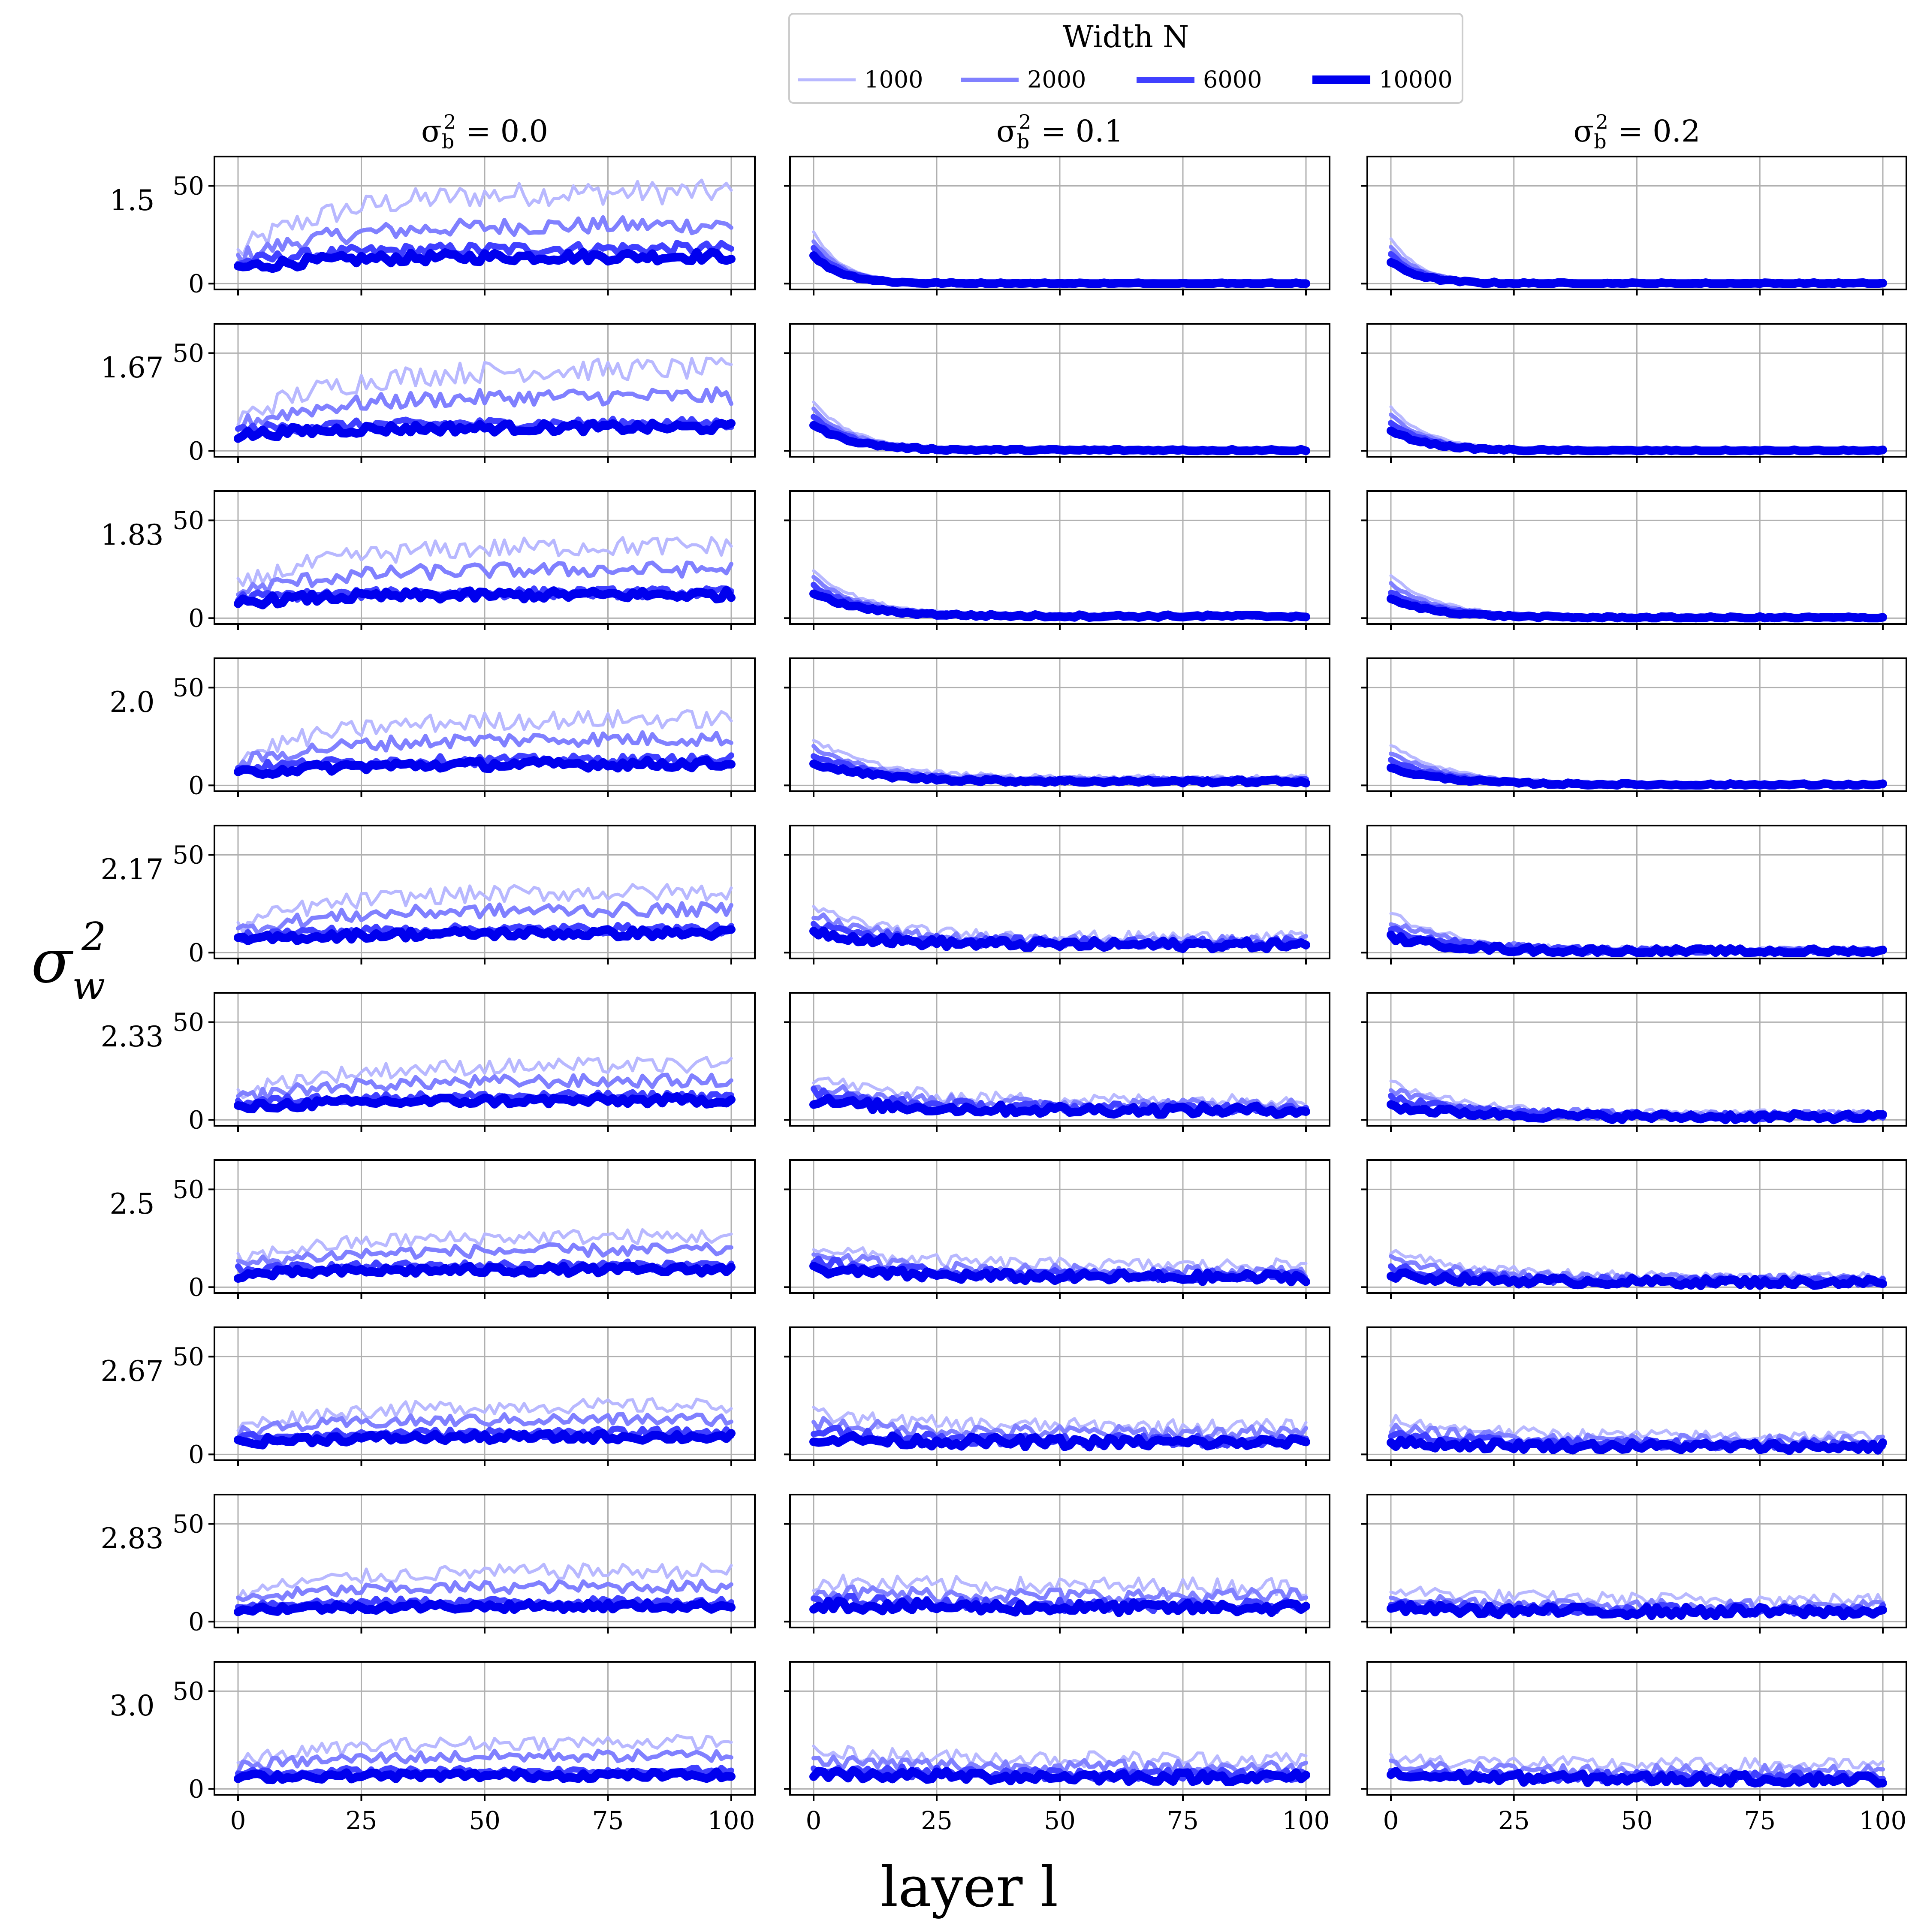  What do you see at coordinates (132, 201) in the screenshot?
I see `row-label: 1.5` at bounding box center [132, 201].